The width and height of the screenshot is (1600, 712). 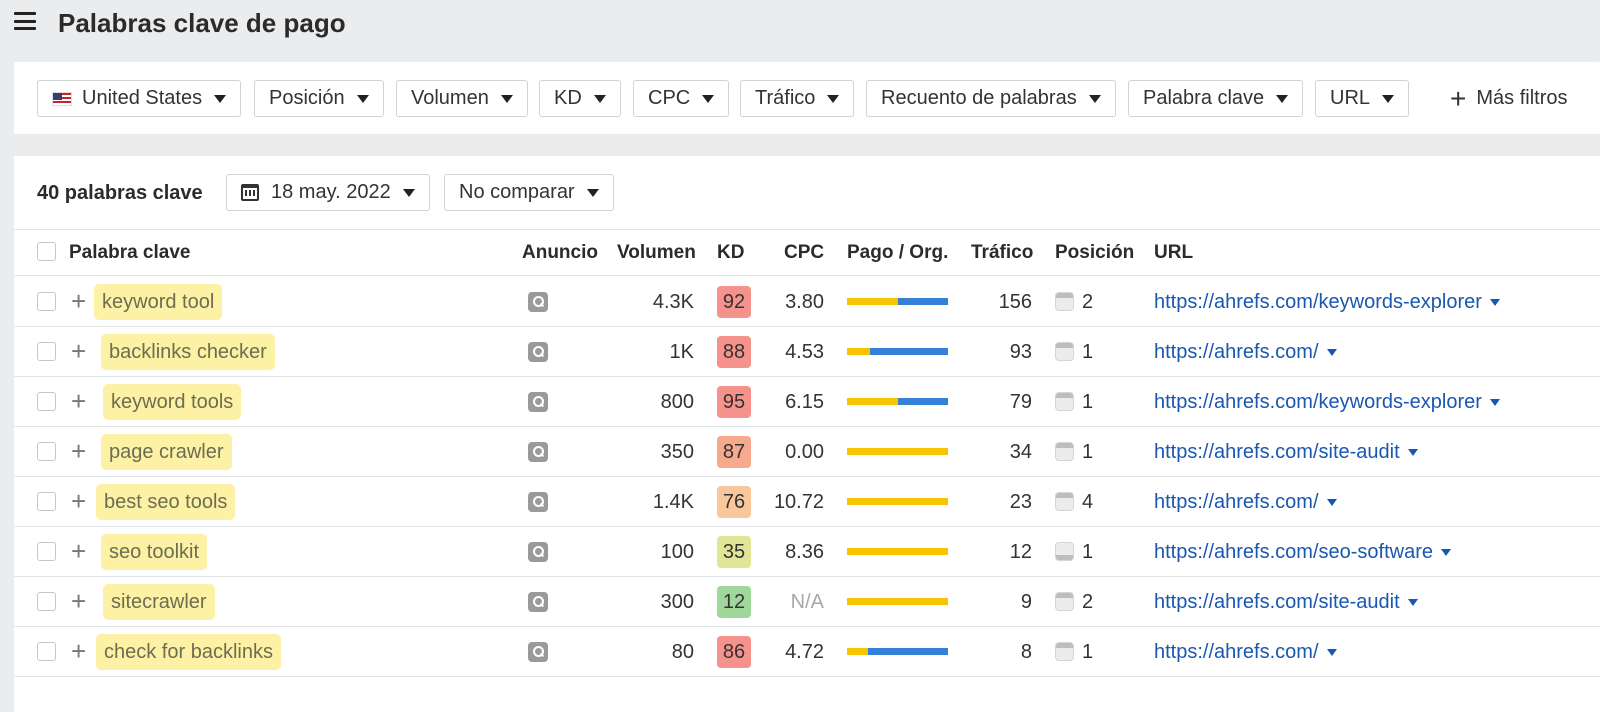 What do you see at coordinates (1216, 98) in the screenshot?
I see `filter-keyword: Palabra clave` at bounding box center [1216, 98].